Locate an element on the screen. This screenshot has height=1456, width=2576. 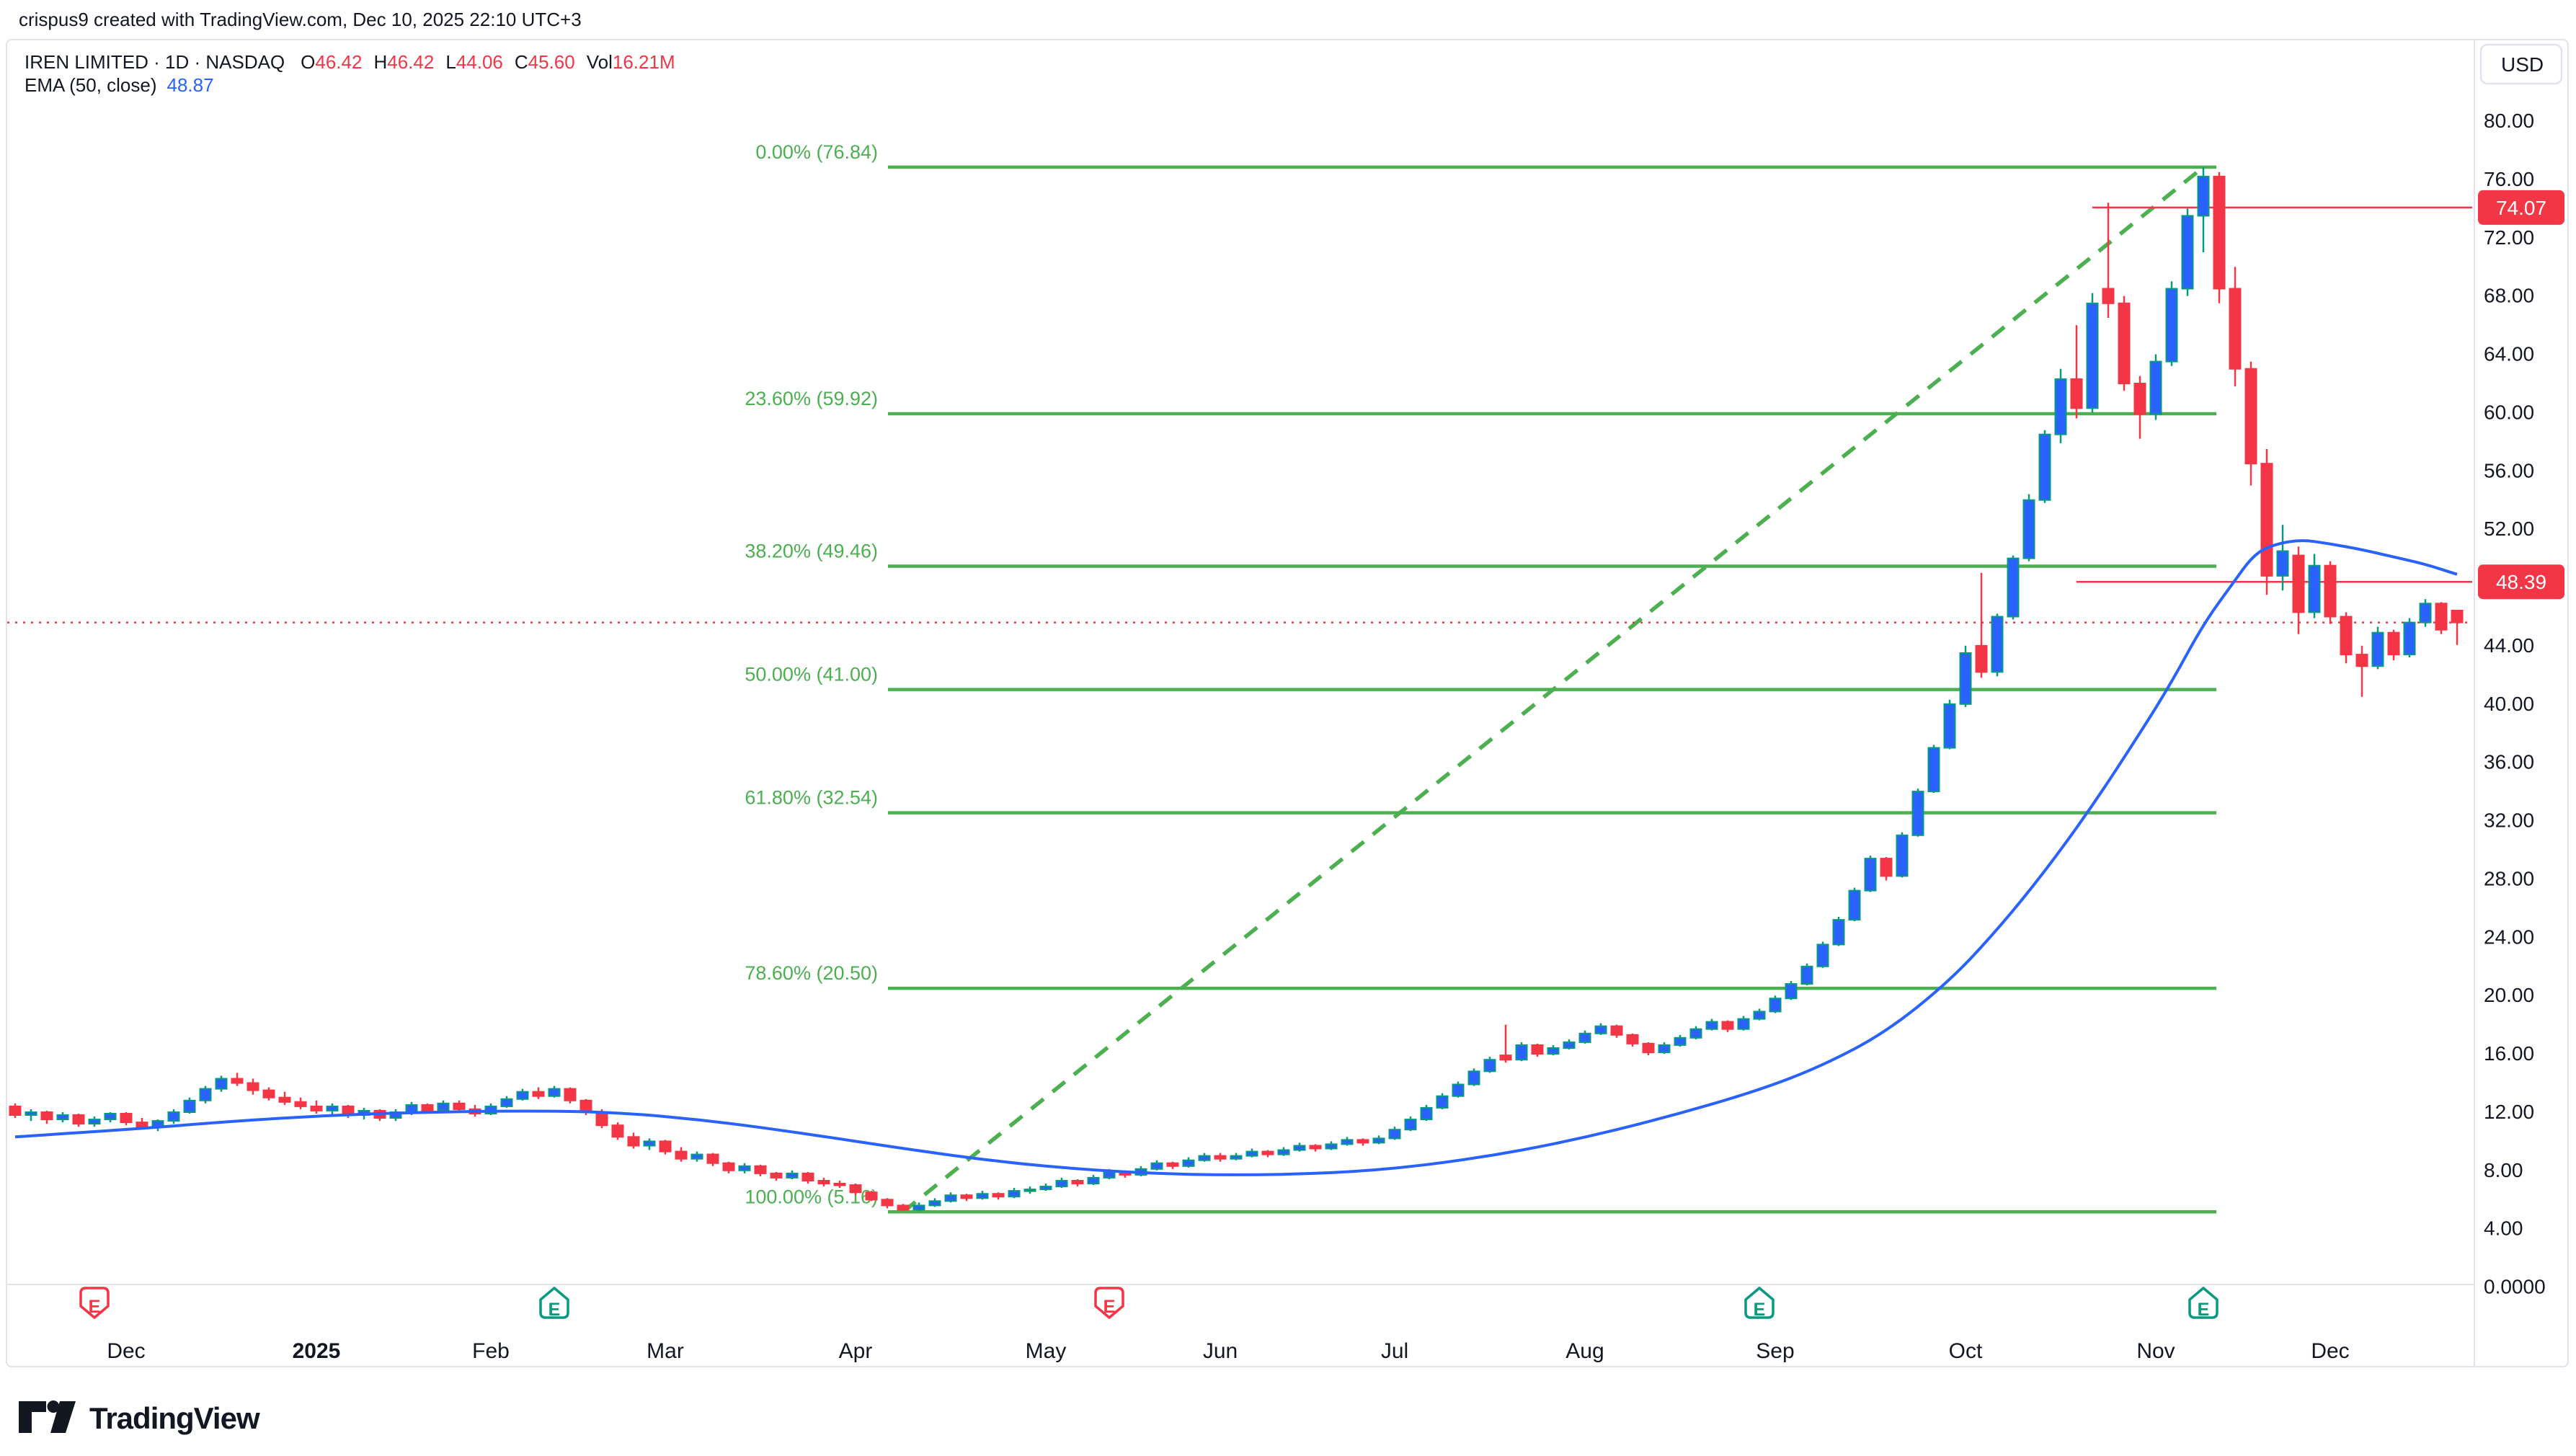
currency-badge is located at coordinates (2521, 64).